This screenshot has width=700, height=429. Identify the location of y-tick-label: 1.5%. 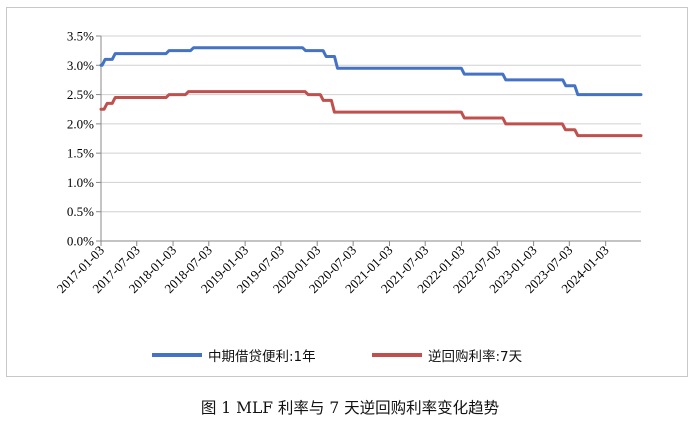
(80, 153).